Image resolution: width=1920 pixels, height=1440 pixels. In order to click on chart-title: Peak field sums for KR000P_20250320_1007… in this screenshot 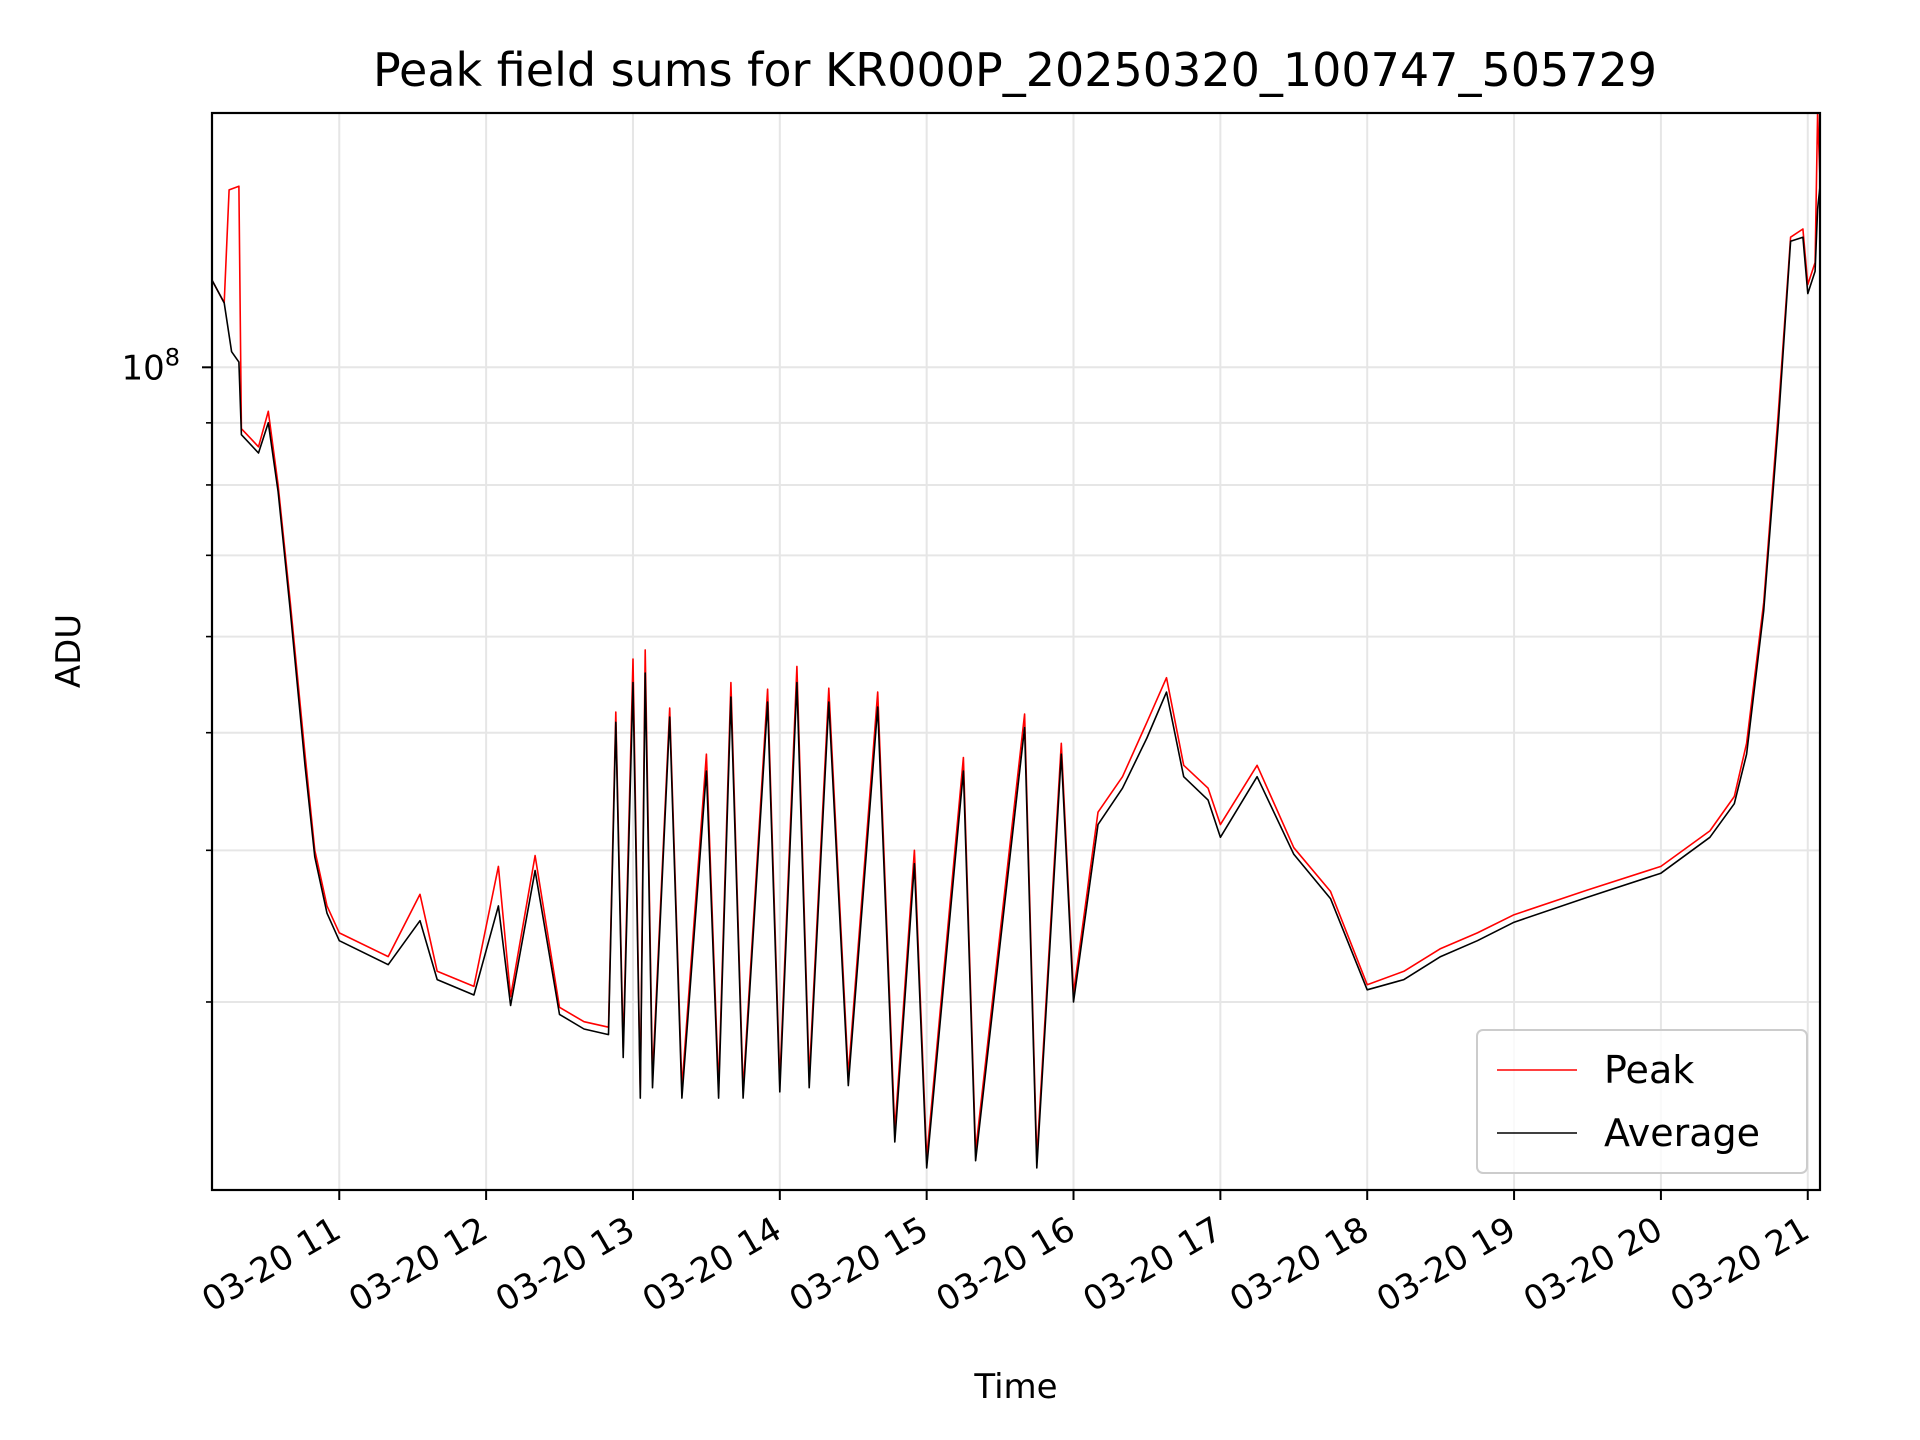, I will do `click(1015, 70)`.